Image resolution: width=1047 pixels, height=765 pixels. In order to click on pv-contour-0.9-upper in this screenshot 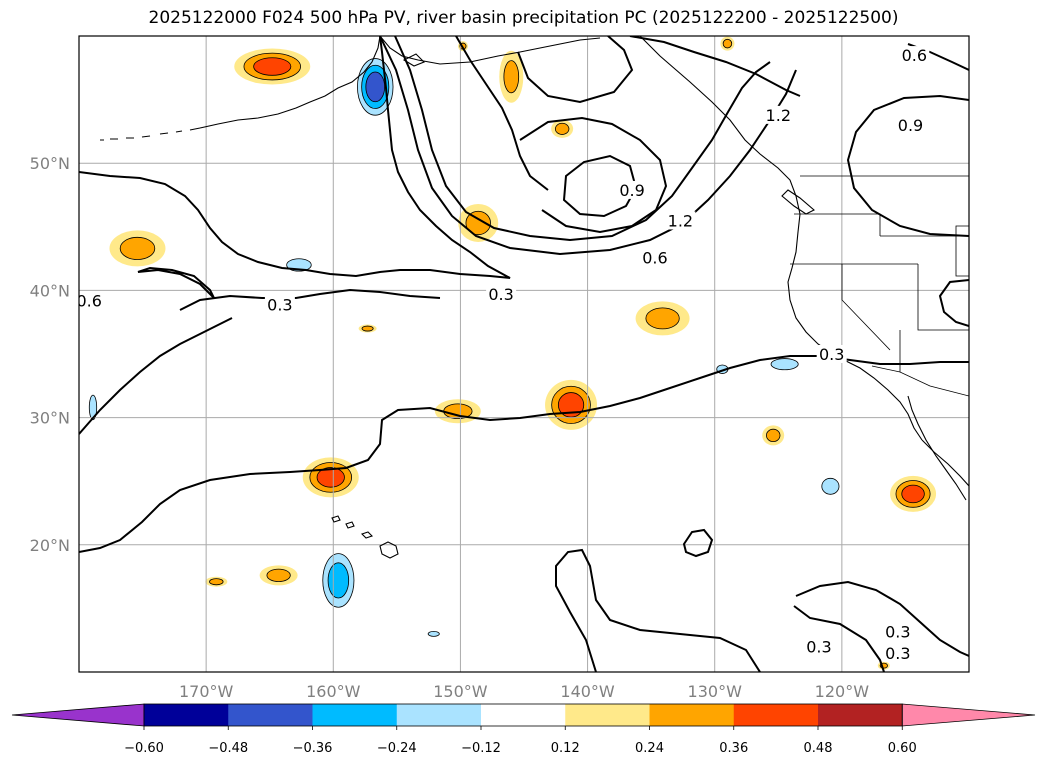, I will do `click(715, 66)`.